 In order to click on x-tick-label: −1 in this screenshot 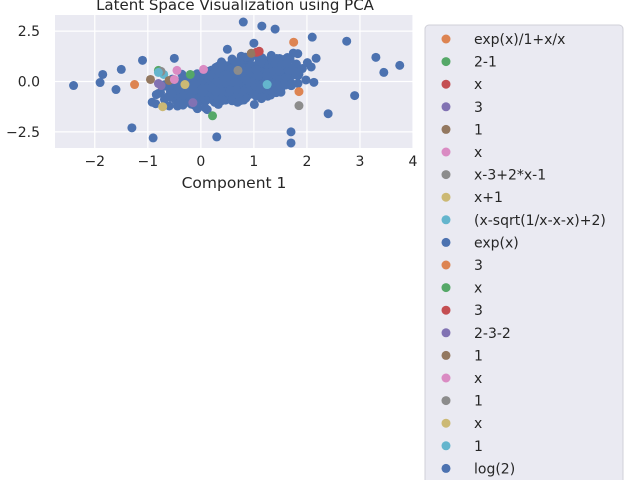, I will do `click(147, 162)`.